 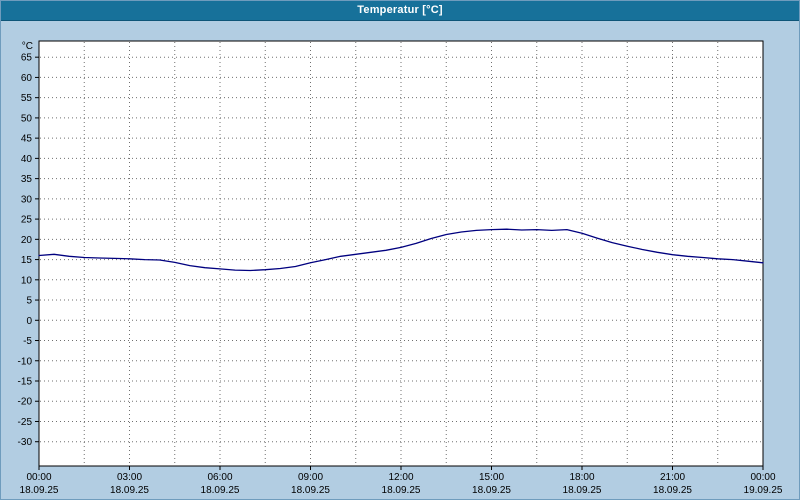 I want to click on y-tick-label: 45, so click(x=27, y=139).